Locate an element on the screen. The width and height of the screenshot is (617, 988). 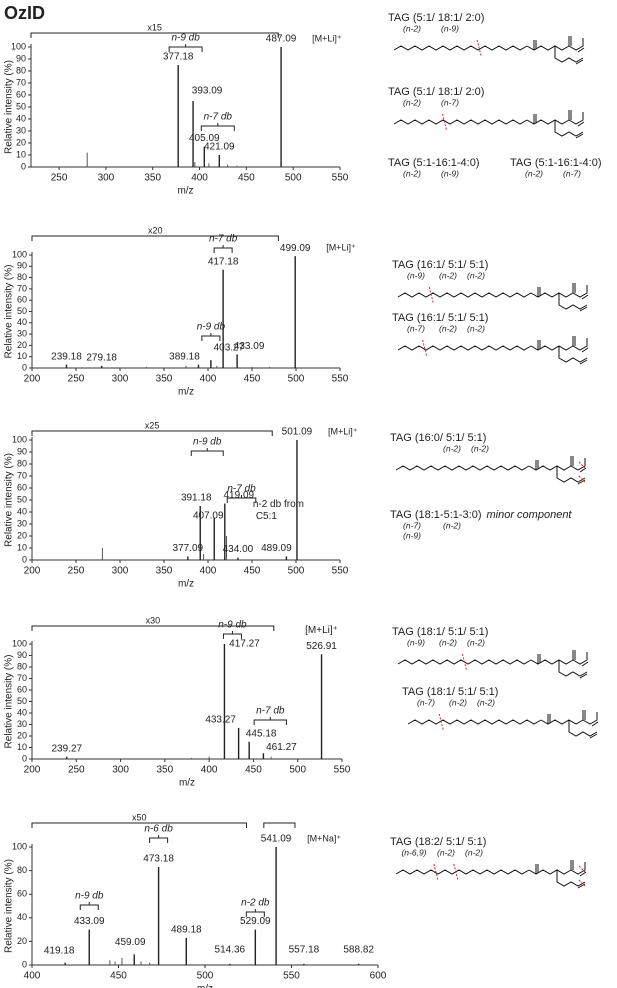
structure-name: TAG (18:1-5:1-3:0) is located at coordinates (436, 515).